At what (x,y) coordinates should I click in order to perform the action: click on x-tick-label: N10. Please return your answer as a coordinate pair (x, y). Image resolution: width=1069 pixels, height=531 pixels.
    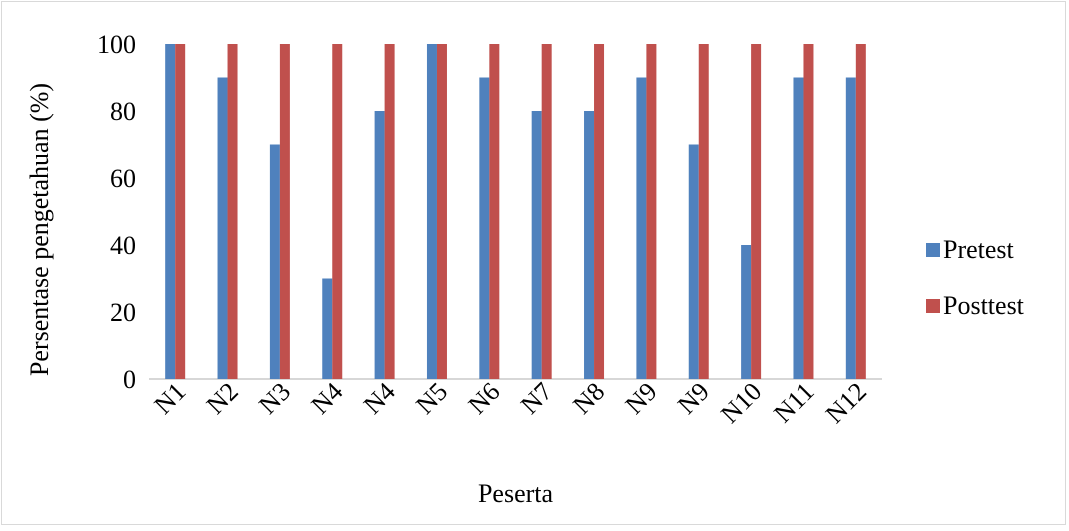
    Looking at the image, I should click on (741, 403).